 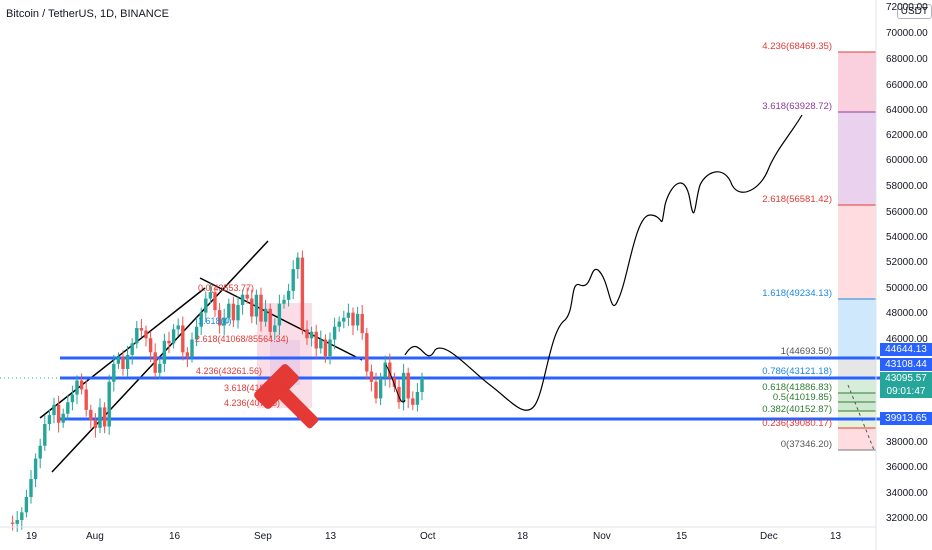 I want to click on horizontal-levels, so click(x=470, y=388).